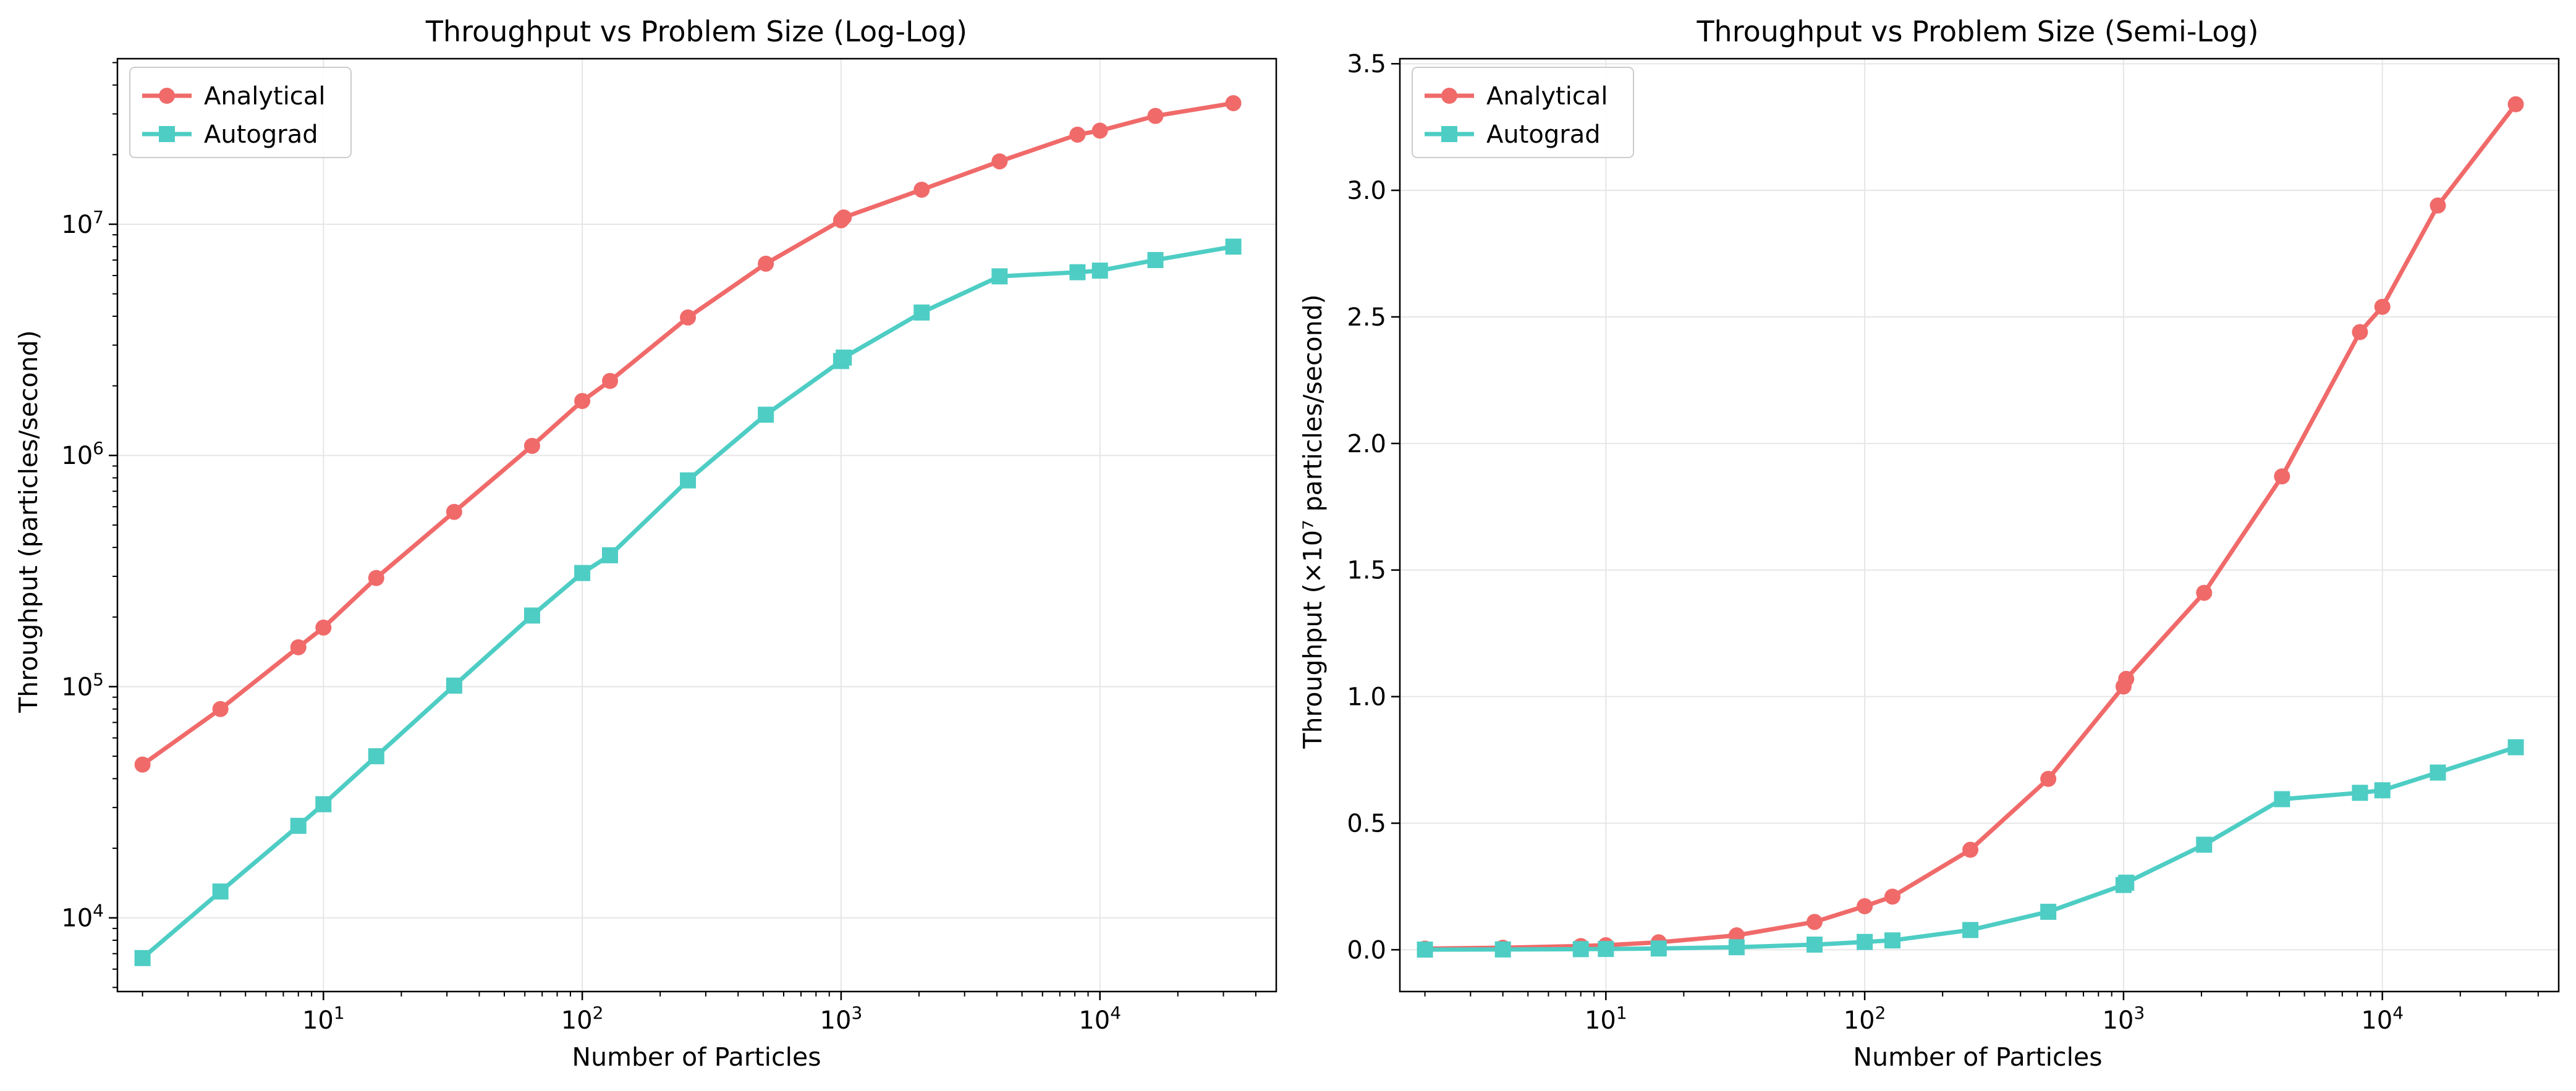 This screenshot has width=2576, height=1091. What do you see at coordinates (1366, 191) in the screenshot?
I see `y-tick-label: 3.0` at bounding box center [1366, 191].